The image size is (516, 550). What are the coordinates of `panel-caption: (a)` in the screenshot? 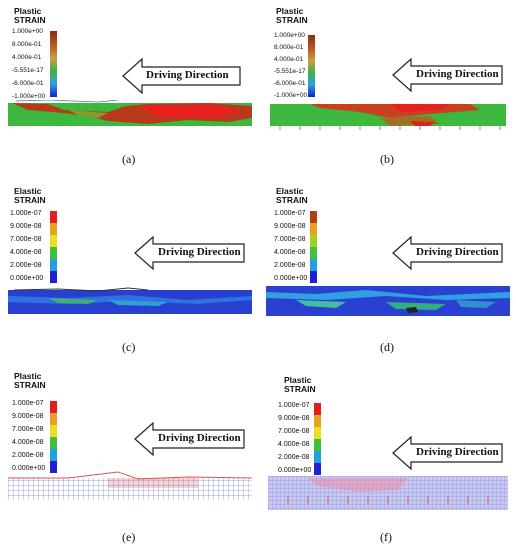 It's located at (129, 159).